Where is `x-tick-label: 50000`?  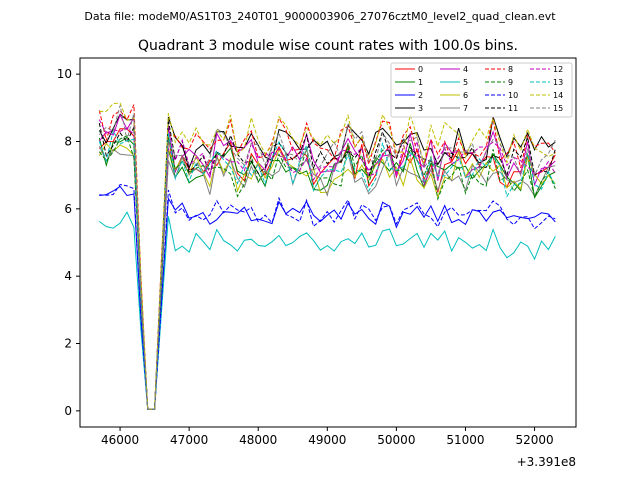 x-tick-label: 50000 is located at coordinates (396, 440).